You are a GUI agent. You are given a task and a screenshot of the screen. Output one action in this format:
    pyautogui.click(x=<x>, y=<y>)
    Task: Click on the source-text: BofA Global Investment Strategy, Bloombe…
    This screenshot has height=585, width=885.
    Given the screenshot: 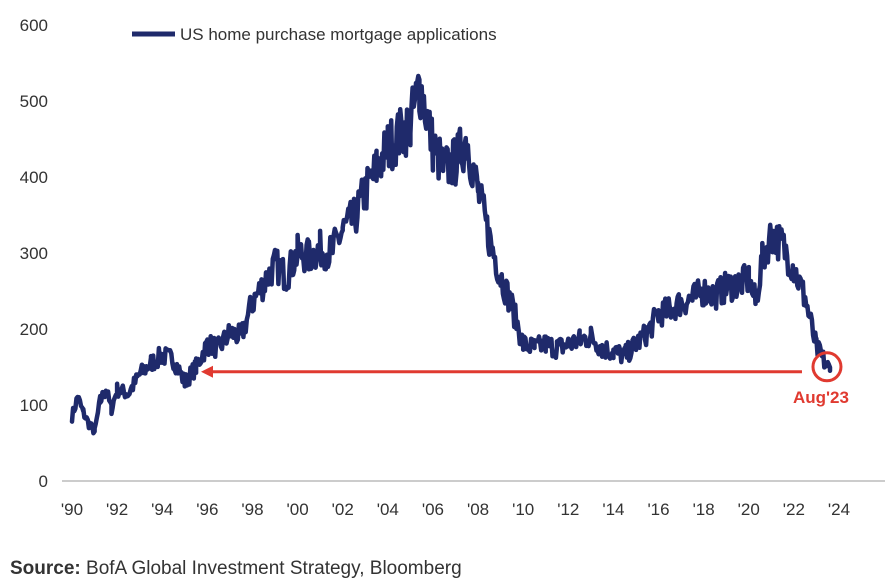 What is the action you would take?
    pyautogui.click(x=271, y=568)
    